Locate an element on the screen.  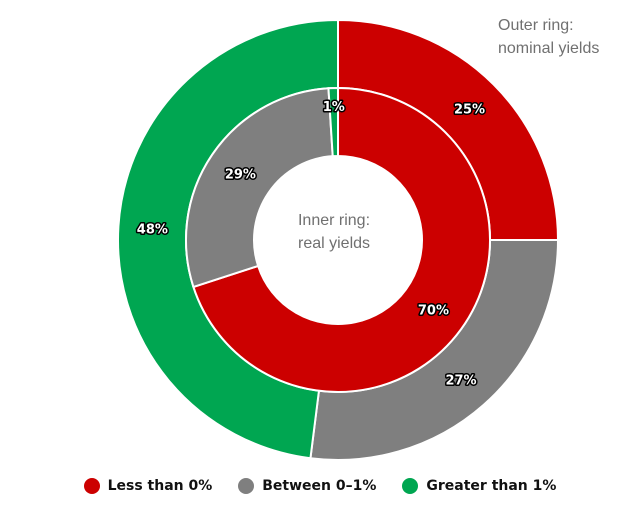
outer-ring-annotation-line1: Outer ring: is located at coordinates (536, 25).